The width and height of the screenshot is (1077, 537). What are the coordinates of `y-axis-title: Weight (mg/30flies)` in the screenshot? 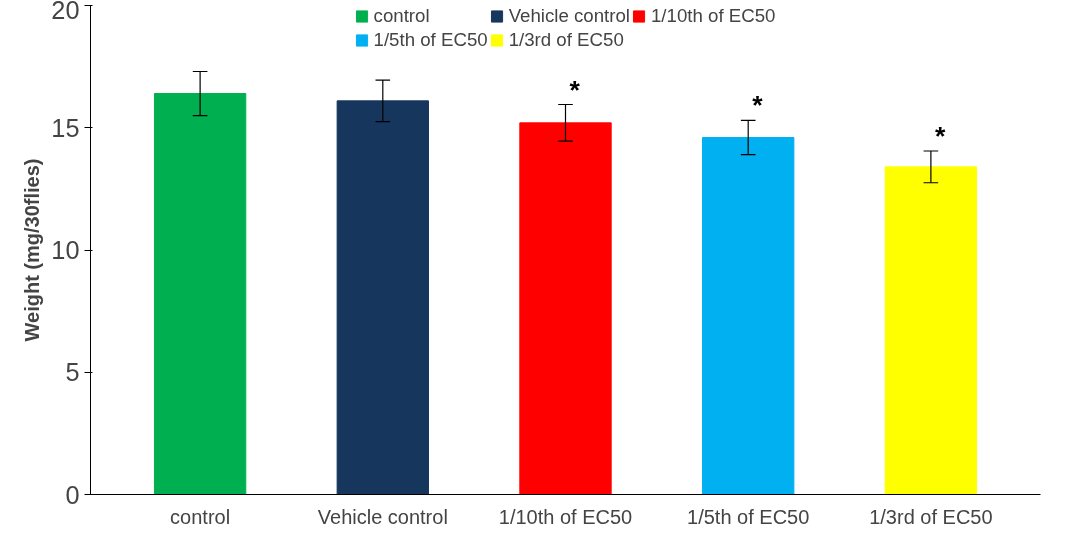 It's located at (32, 250).